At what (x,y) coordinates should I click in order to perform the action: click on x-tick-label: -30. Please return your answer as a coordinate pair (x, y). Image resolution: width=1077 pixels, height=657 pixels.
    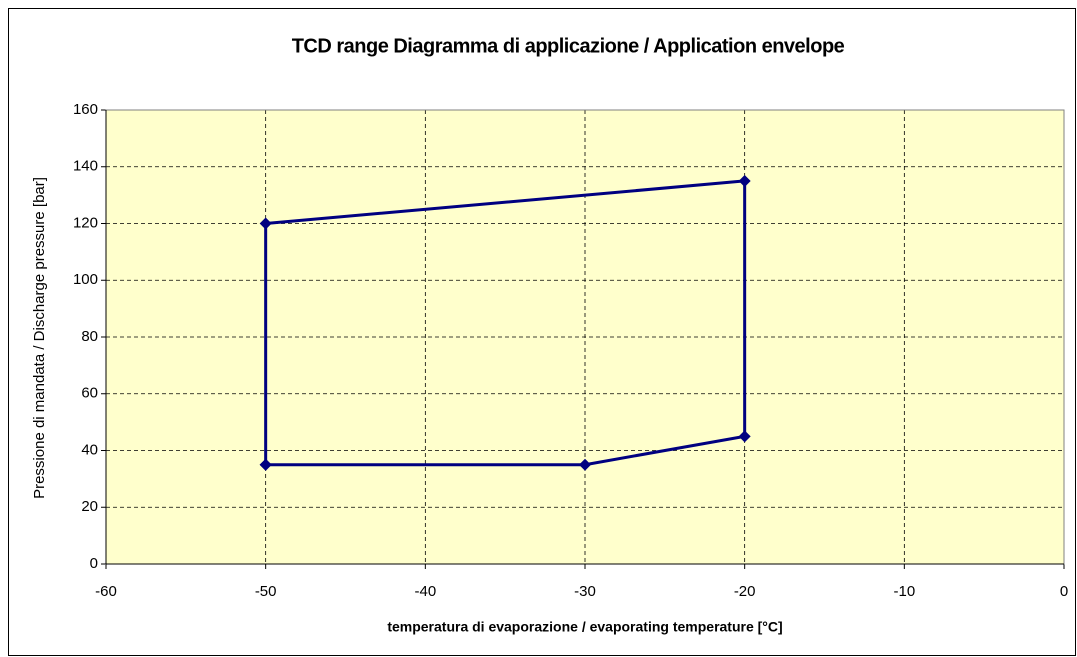
    Looking at the image, I should click on (585, 591).